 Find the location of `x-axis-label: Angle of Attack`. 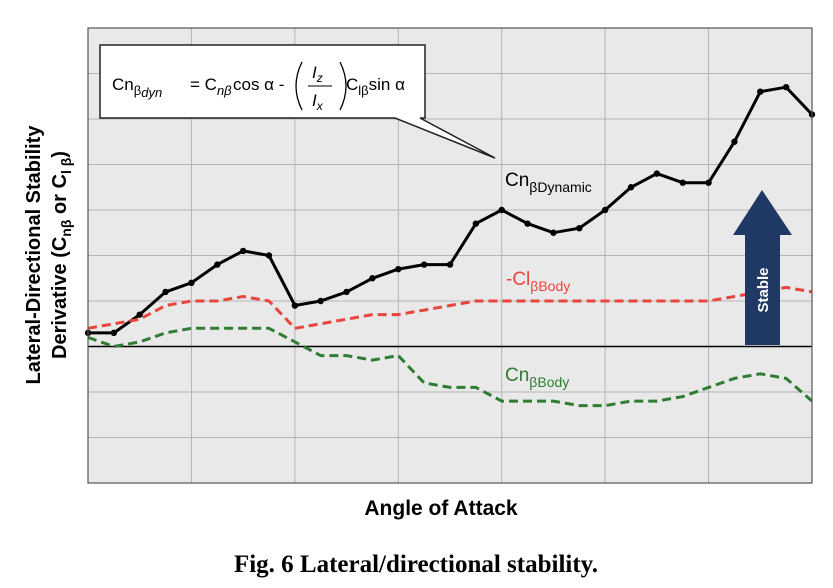

x-axis-label: Angle of Attack is located at coordinates (441, 508).